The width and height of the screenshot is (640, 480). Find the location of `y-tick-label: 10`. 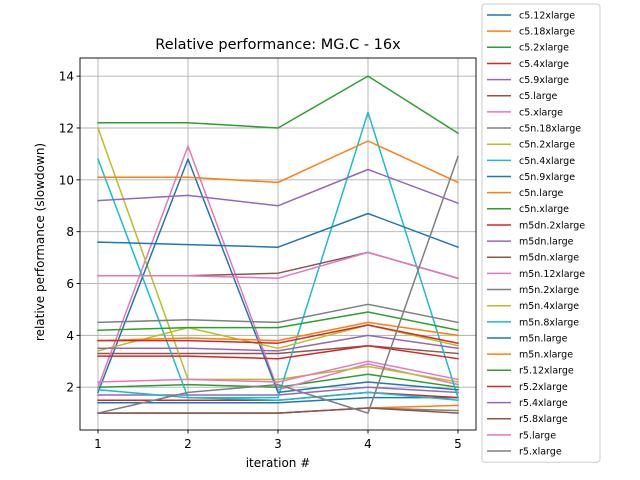

y-tick-label: 10 is located at coordinates (66, 180).